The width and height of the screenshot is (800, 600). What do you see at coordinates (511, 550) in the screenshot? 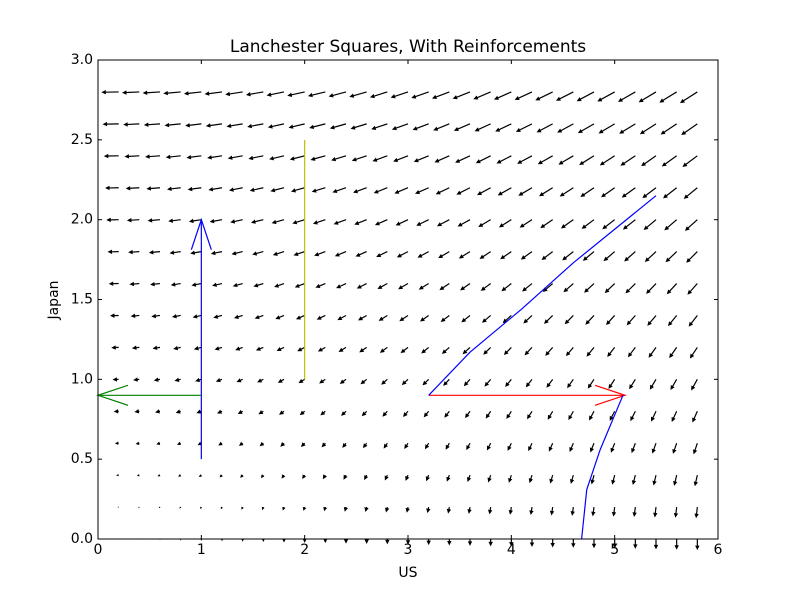
I see `x-tick-label: 4` at bounding box center [511, 550].